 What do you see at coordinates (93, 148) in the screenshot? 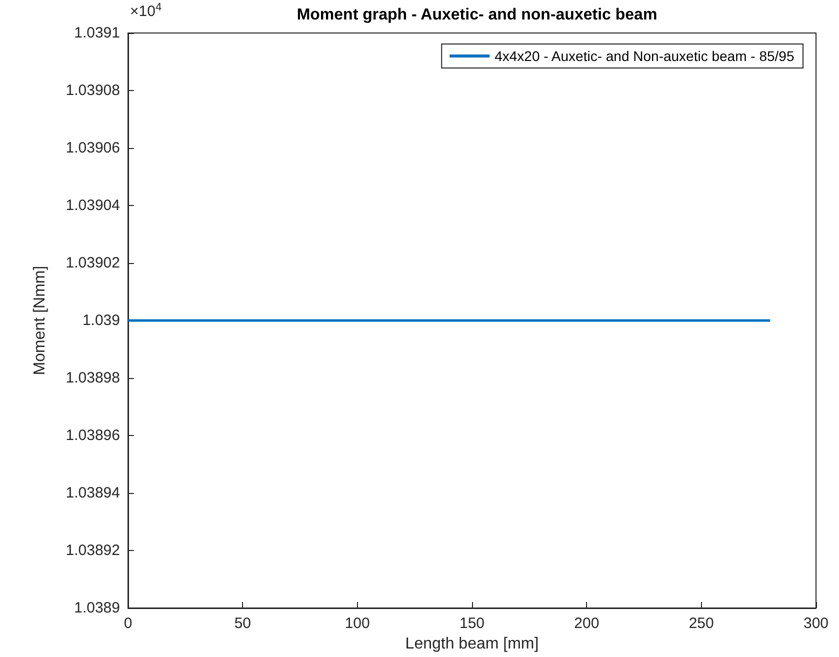
I see `y-tick-label: 1.03906` at bounding box center [93, 148].